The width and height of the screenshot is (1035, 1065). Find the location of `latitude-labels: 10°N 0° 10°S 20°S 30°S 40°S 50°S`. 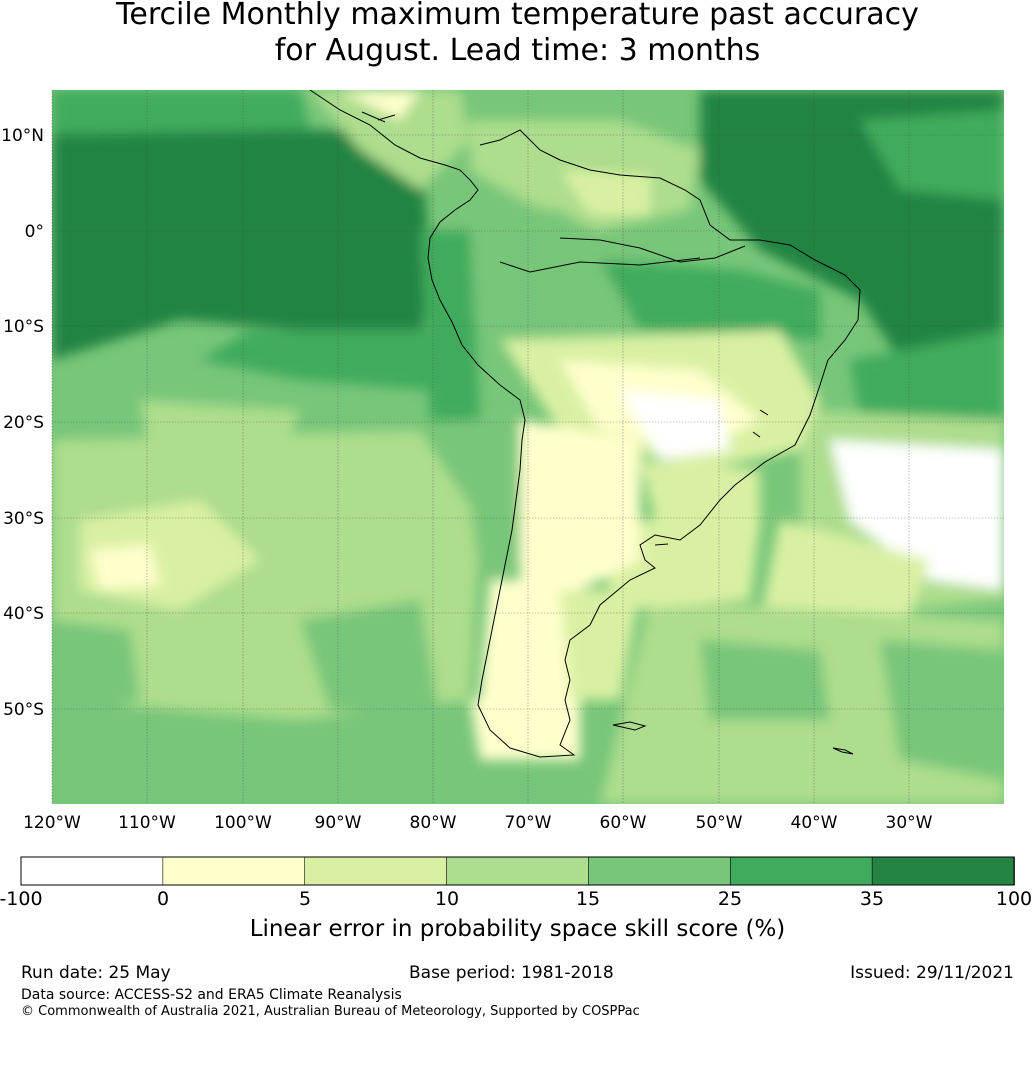

latitude-labels: 10°N 0° 10°S 20°S 30°S 40°S 50°S is located at coordinates (22, 423).